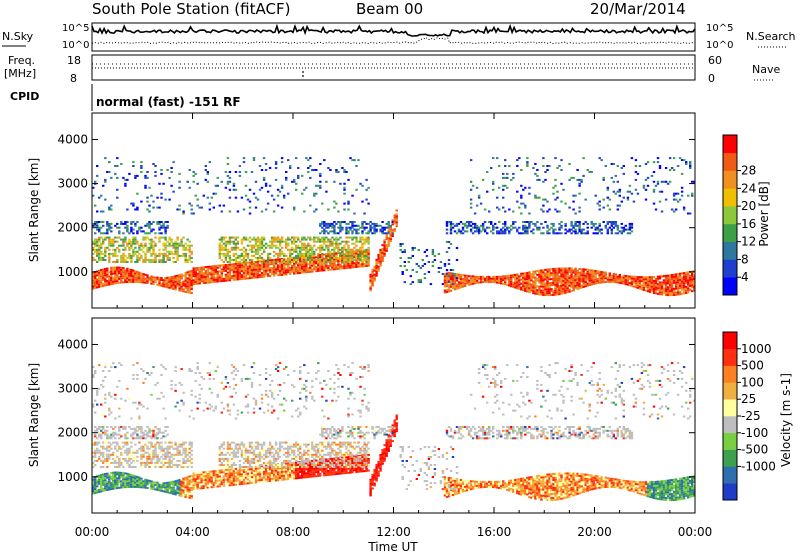 The height and width of the screenshot is (554, 800). What do you see at coordinates (748, 188) in the screenshot?
I see `colorbar-tick-label: 24` at bounding box center [748, 188].